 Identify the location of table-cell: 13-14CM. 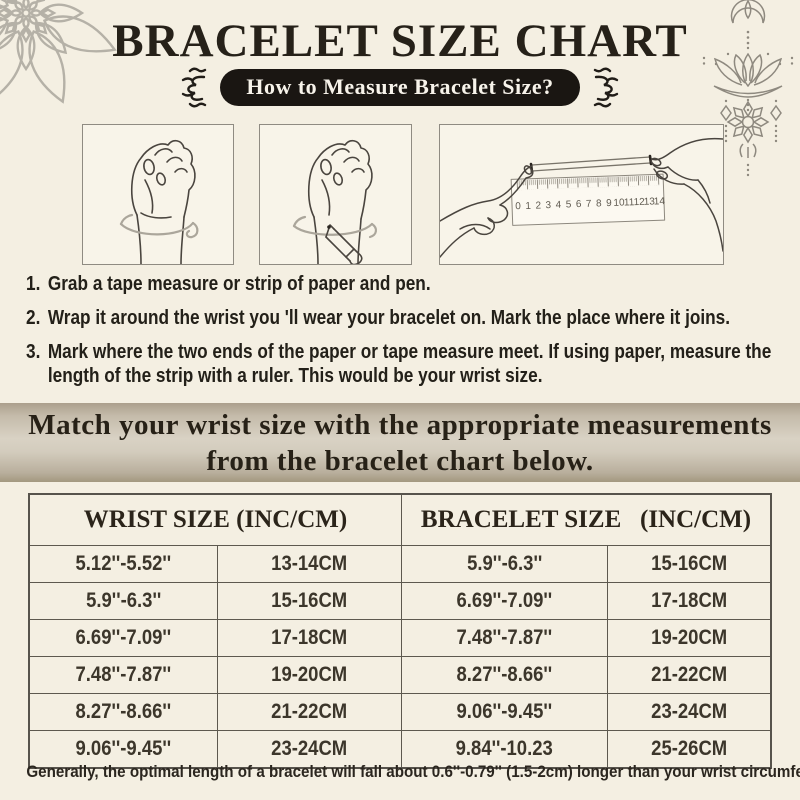
(310, 564).